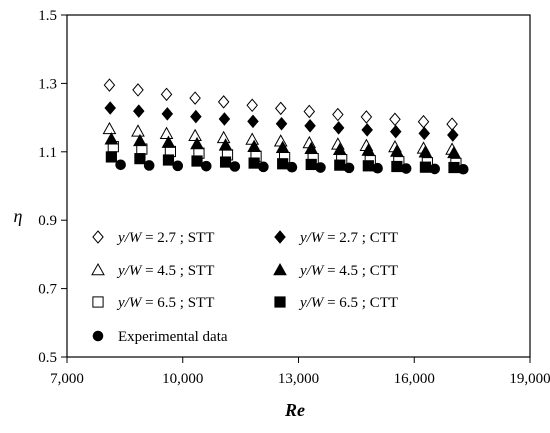 The width and height of the screenshot is (550, 433). I want to click on series-layer, so click(285, 126).